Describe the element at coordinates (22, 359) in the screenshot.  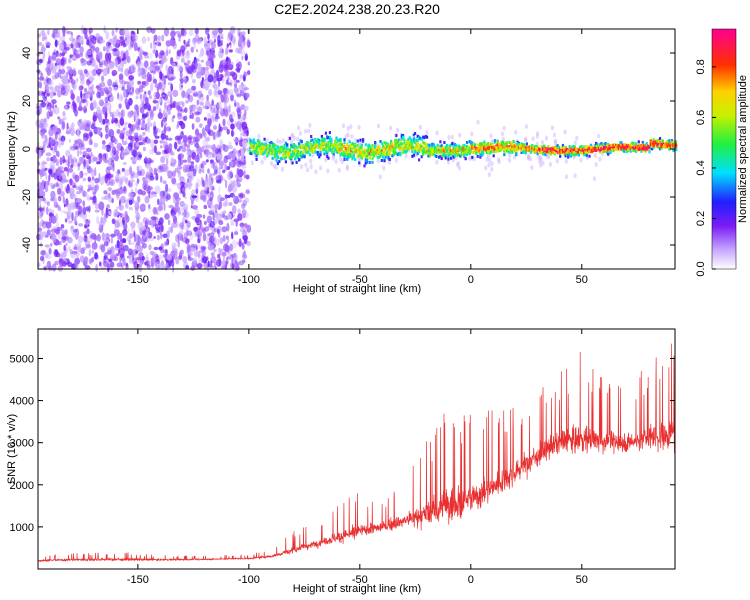
I see `y-tick-label: 5000` at that location.